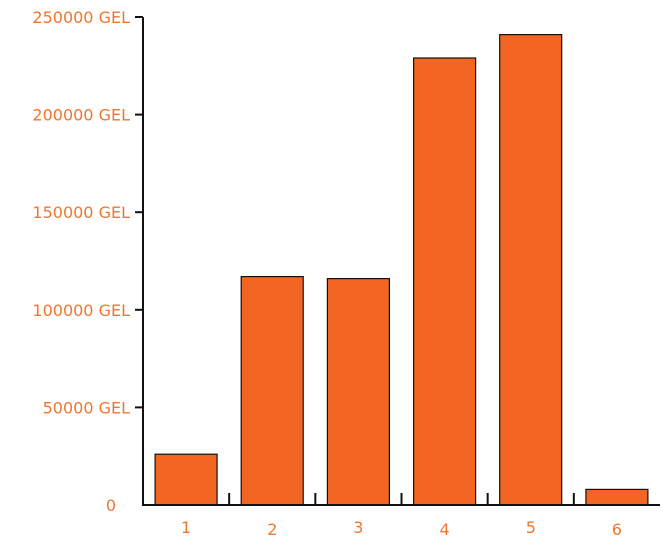 Image resolution: width=663 pixels, height=542 pixels. I want to click on x-tick-label-1: 1, so click(186, 527).